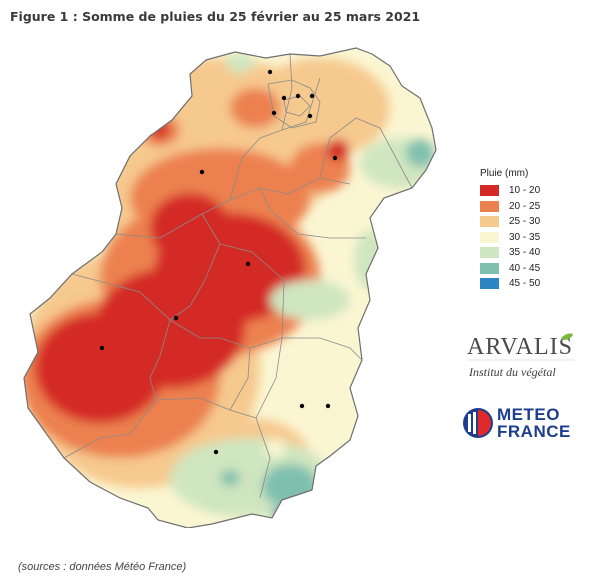 The image size is (592, 581). Describe the element at coordinates (512, 372) in the screenshot. I see `arvalis-tagline: Institut du végétal` at that location.